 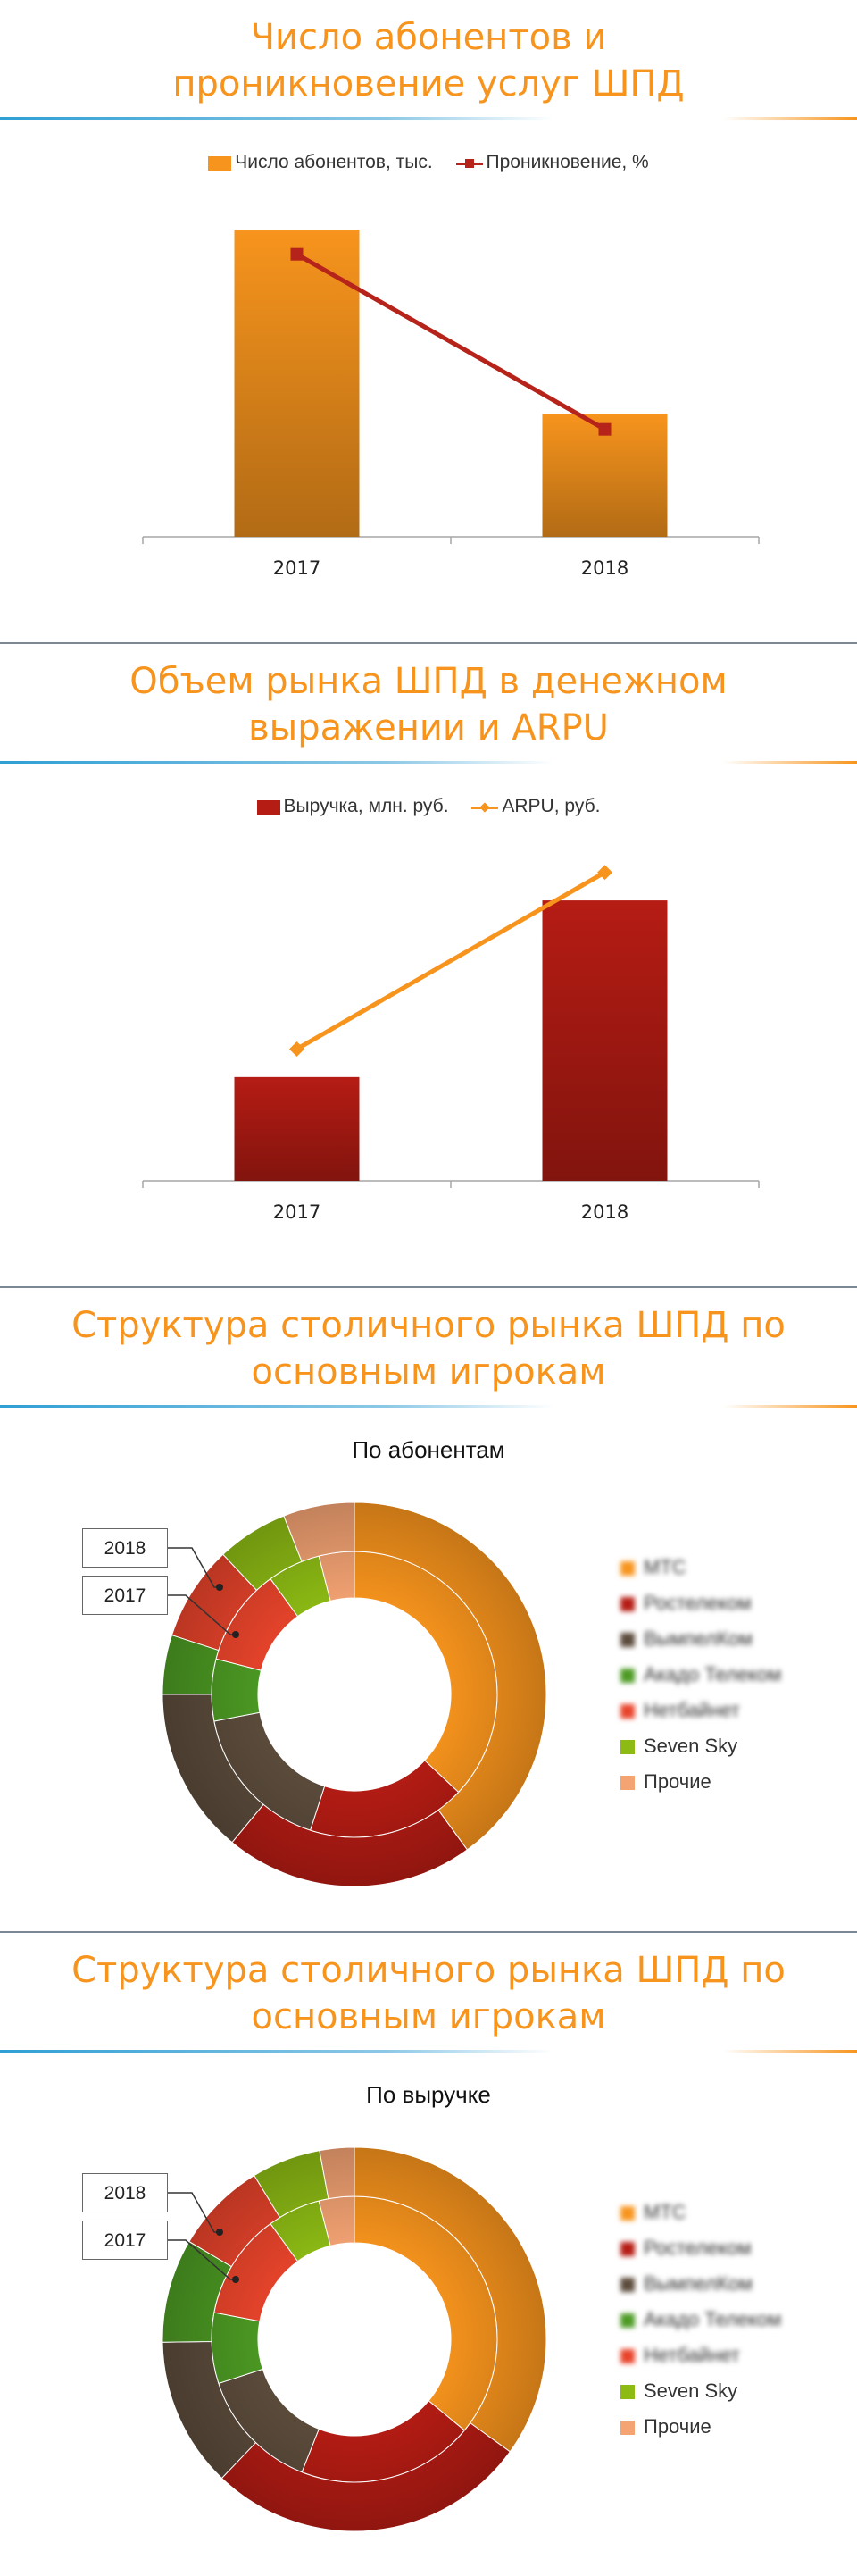 I want to click on legend-item-line: ARPU, руб., so click(x=535, y=807).